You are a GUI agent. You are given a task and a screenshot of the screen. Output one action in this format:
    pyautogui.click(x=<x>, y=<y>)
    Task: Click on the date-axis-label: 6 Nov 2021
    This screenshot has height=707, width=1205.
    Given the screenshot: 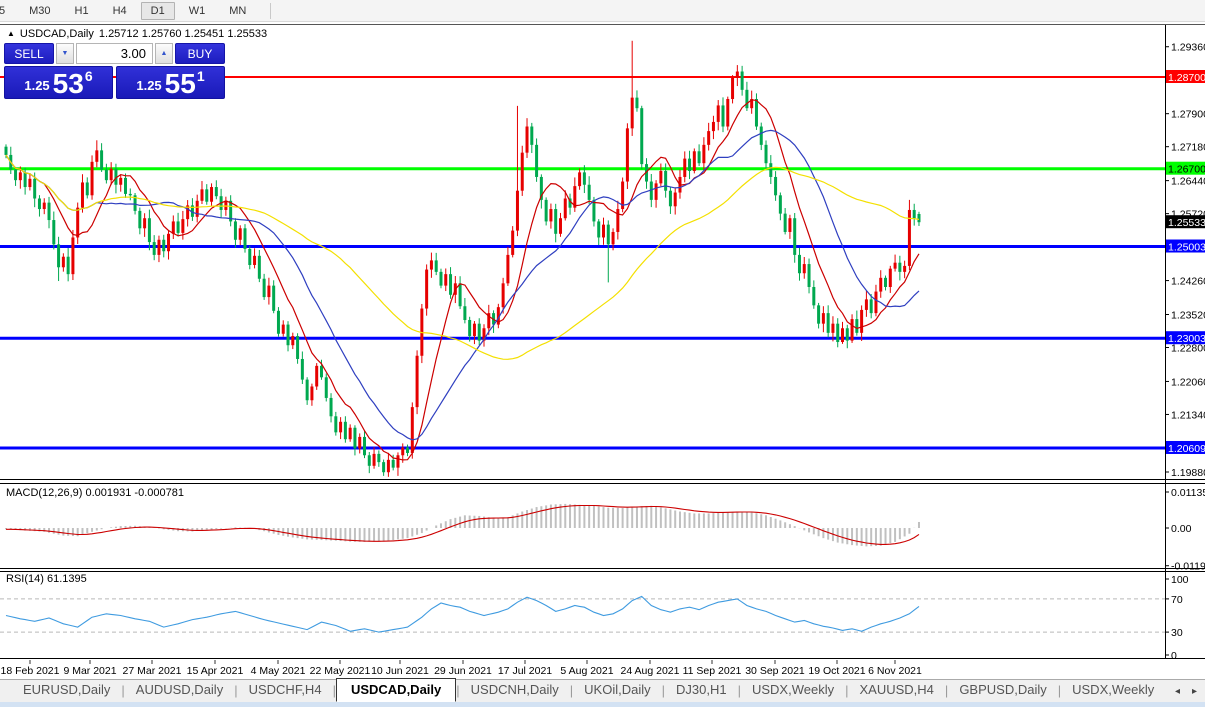 What is the action you would take?
    pyautogui.click(x=895, y=671)
    